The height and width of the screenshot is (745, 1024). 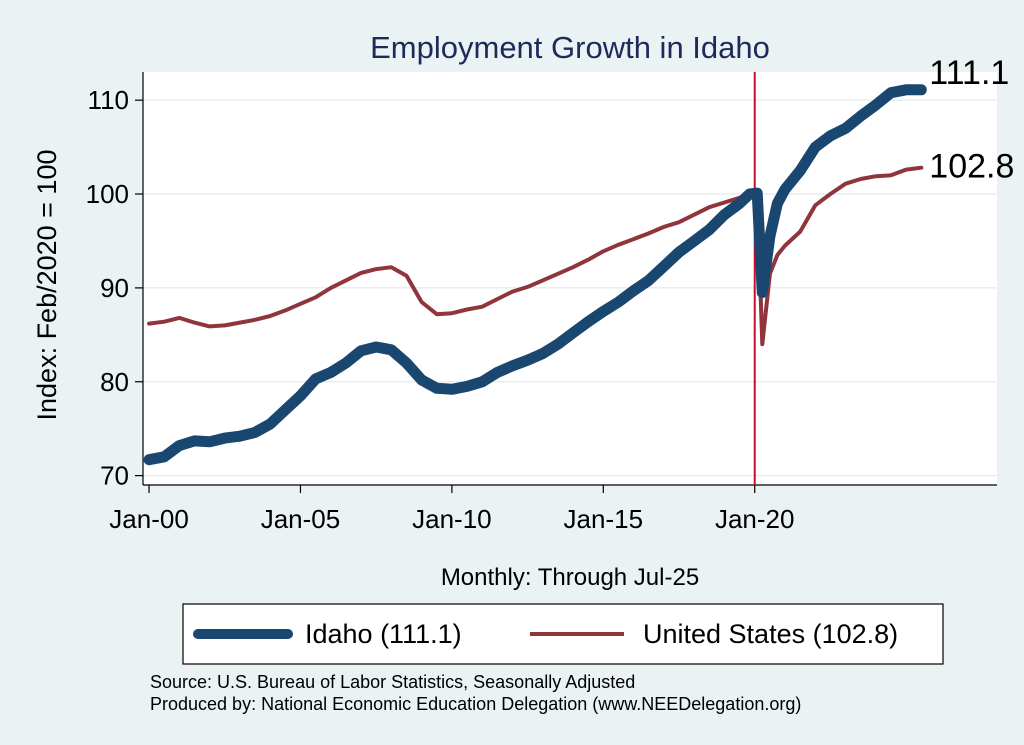 I want to click on y-tick-label: 100, so click(x=107, y=194).